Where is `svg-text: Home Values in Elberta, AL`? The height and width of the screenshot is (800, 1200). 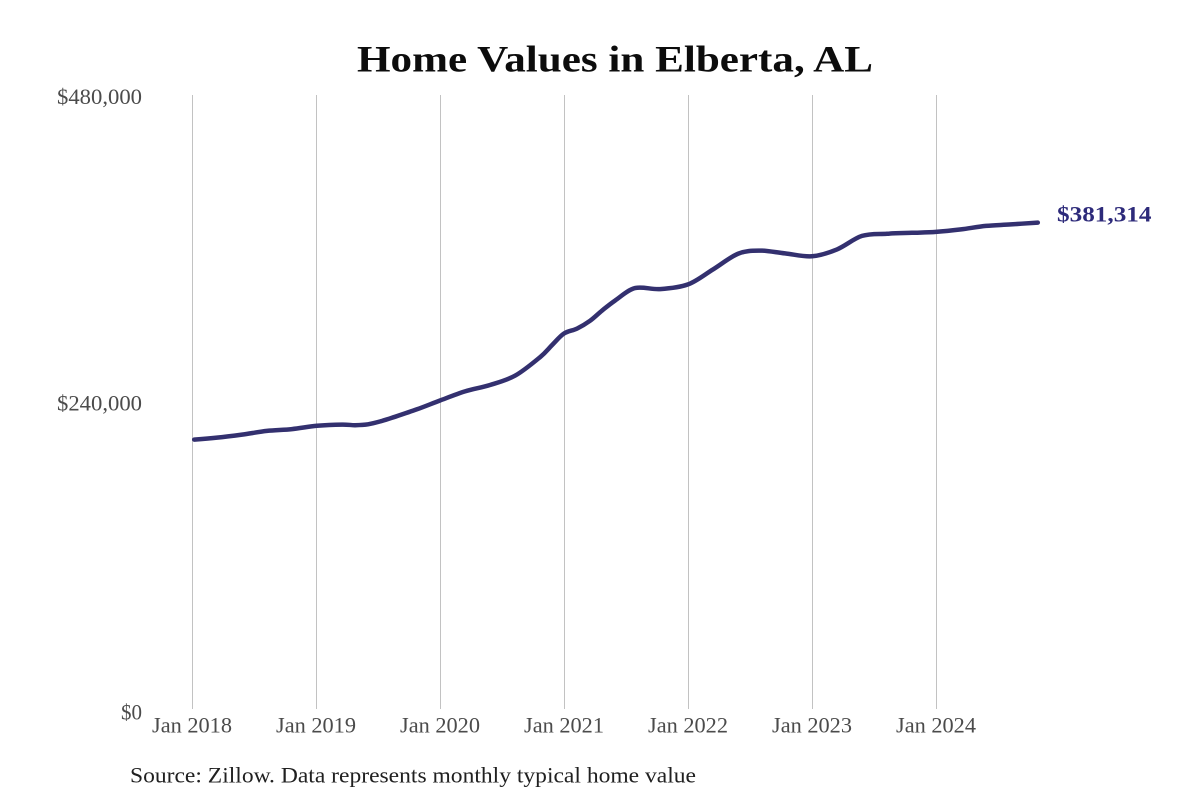
svg-text: Home Values in Elberta, AL is located at coordinates (615, 60).